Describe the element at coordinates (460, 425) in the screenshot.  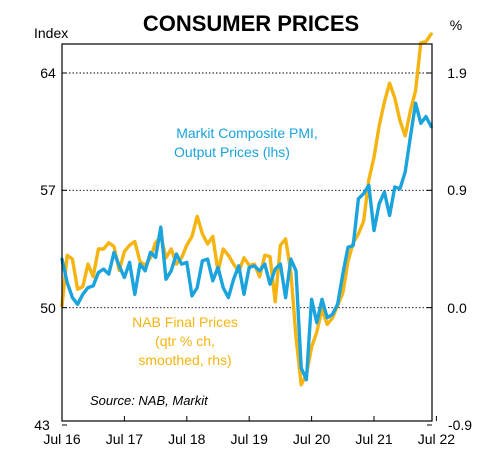
I see `right-tick-label: -0.9` at that location.